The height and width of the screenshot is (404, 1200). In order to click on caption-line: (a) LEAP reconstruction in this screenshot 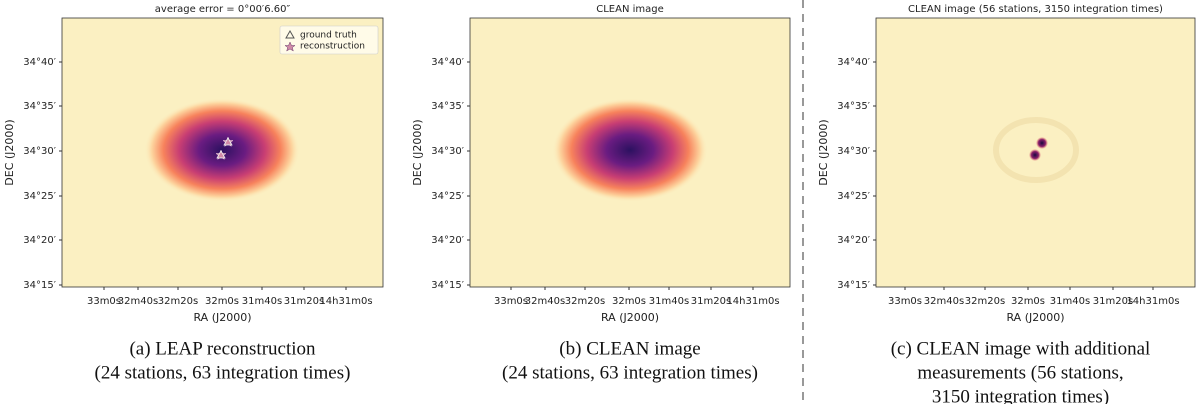, I will do `click(222, 348)`.